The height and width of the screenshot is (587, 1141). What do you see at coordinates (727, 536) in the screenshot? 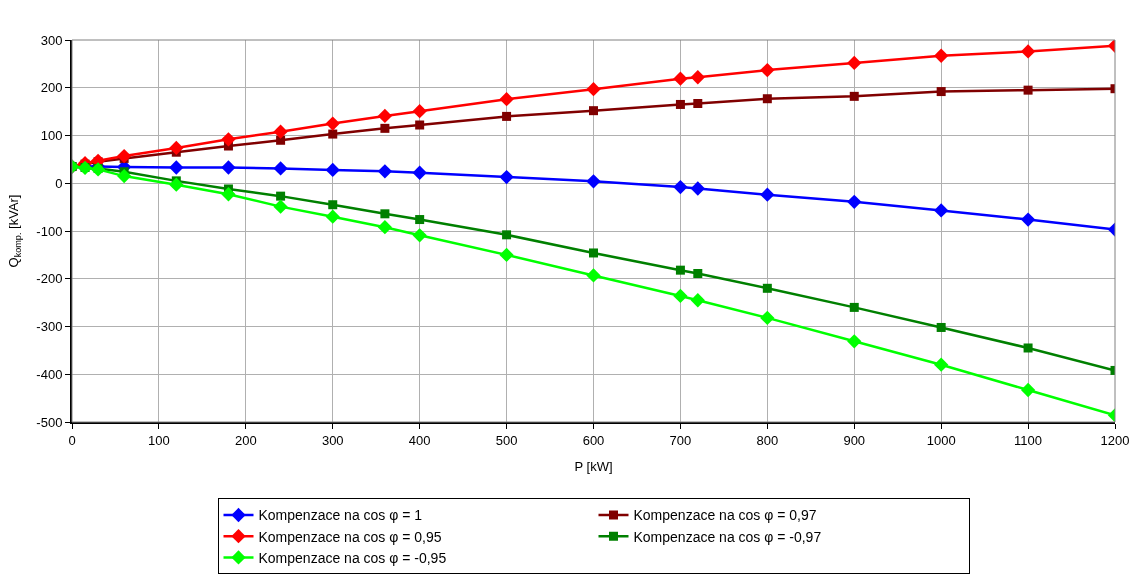
I see `legend-label: Kompenzace na cos φ = -0,97` at bounding box center [727, 536].